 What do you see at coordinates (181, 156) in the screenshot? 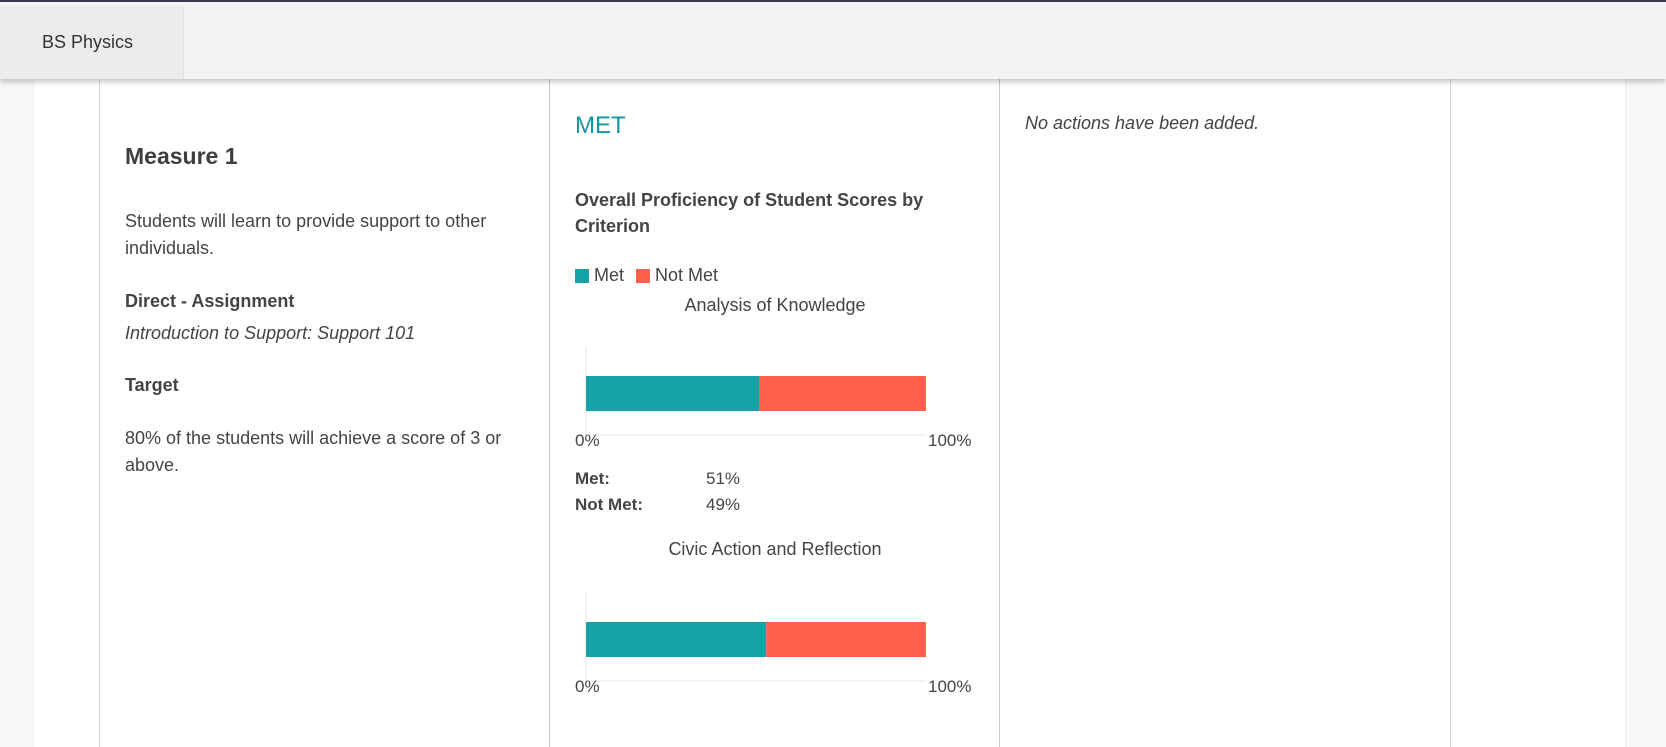
I see `measure-title: Measure 1` at bounding box center [181, 156].